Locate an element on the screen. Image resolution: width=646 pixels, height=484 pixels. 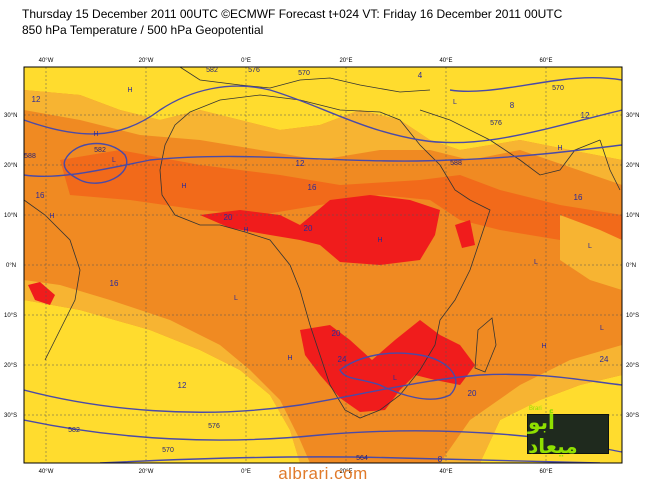
temp-east-cool is located at coordinates (591, 252).